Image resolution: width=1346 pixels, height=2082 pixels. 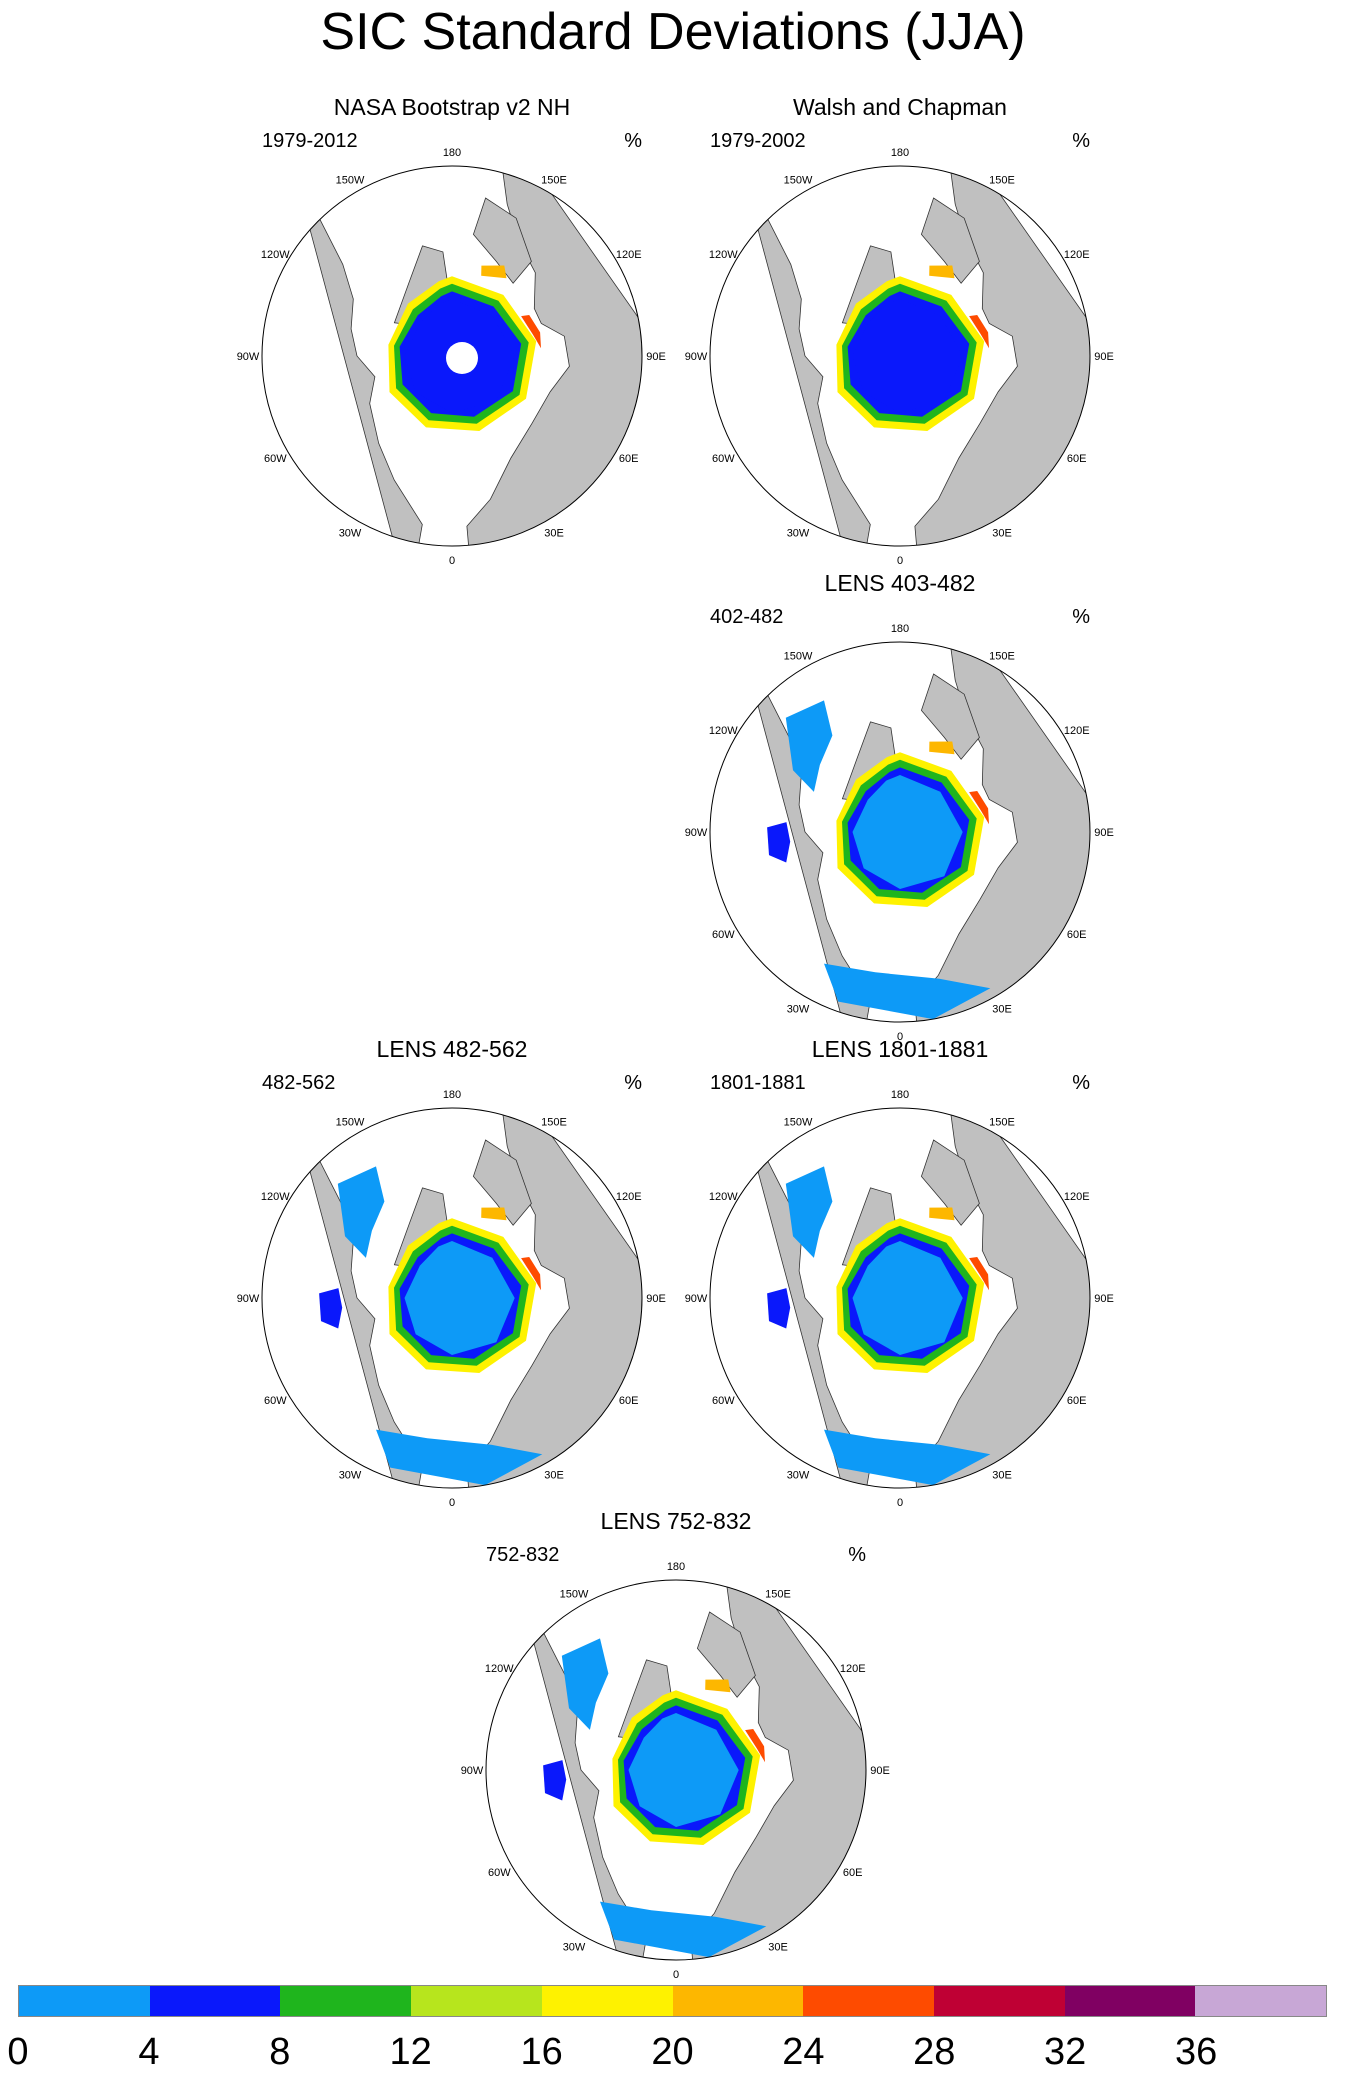 What do you see at coordinates (149, 2052) in the screenshot?
I see `colorbar-tick-label: 4` at bounding box center [149, 2052].